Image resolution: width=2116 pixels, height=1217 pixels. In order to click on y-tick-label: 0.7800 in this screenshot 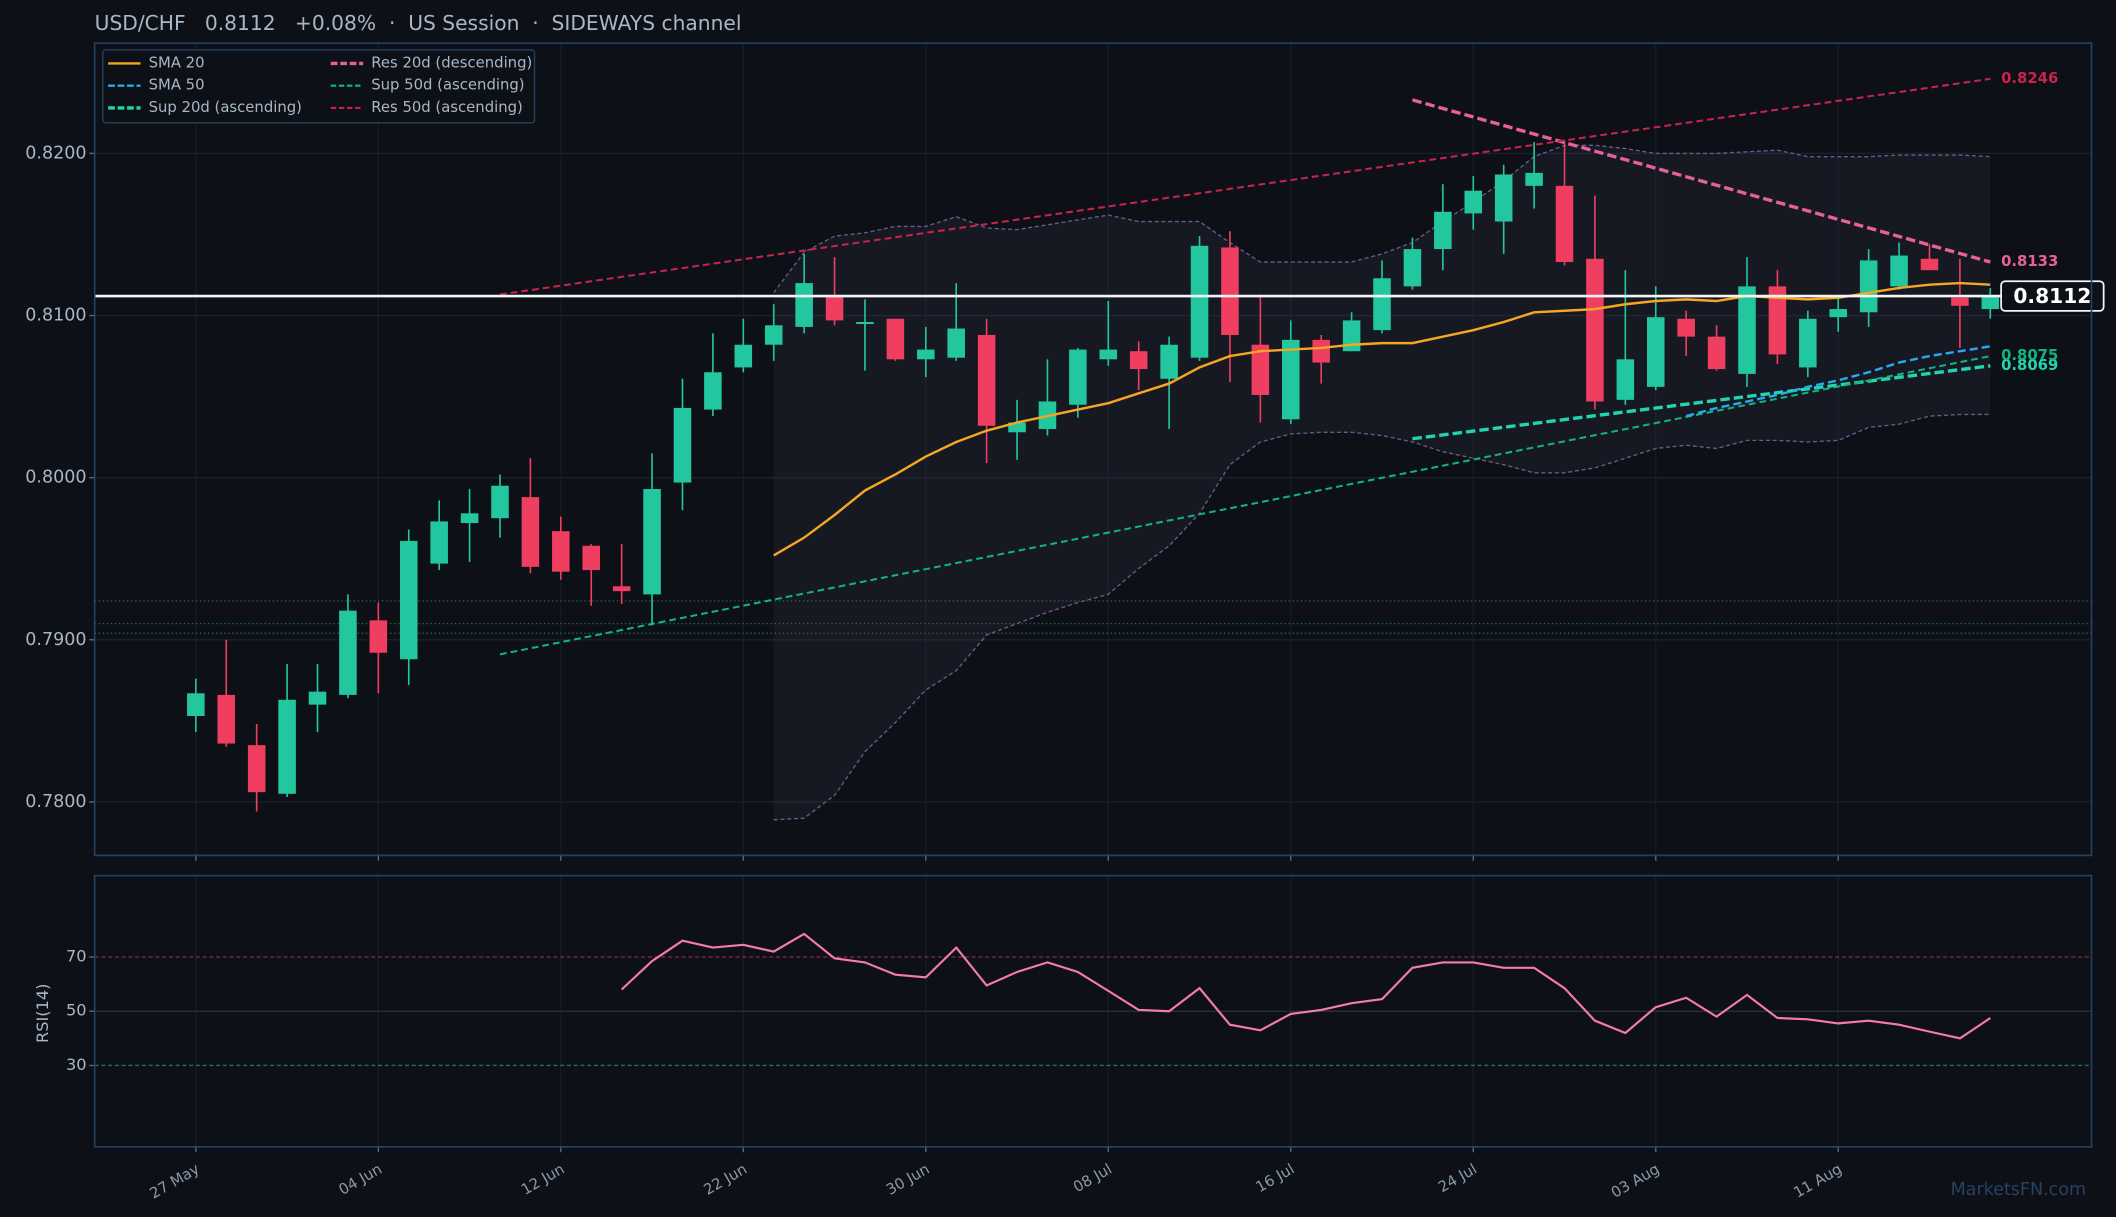, I will do `click(55, 802)`.